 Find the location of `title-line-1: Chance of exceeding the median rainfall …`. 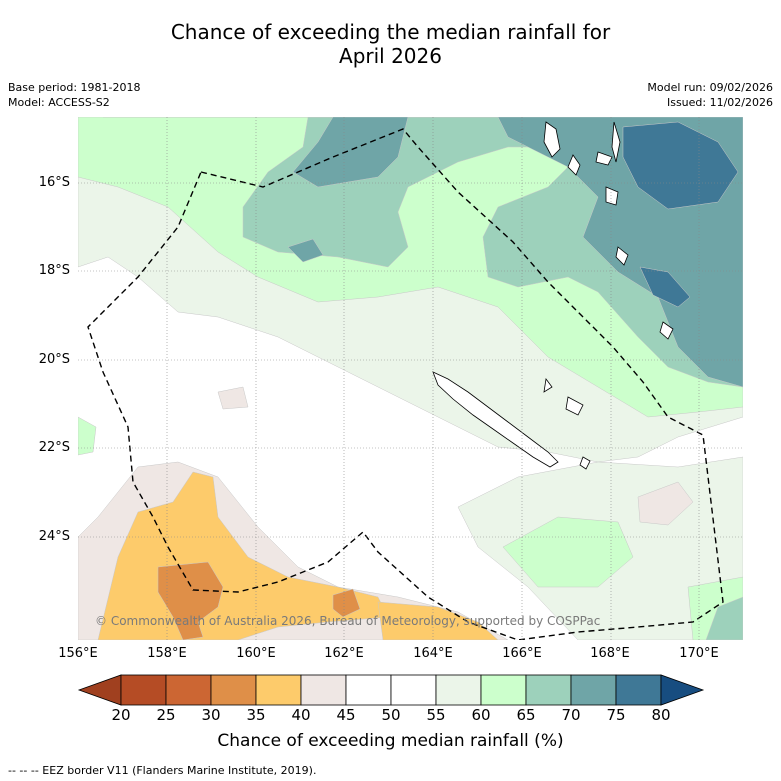

title-line-1: Chance of exceeding the median rainfall … is located at coordinates (390, 32).